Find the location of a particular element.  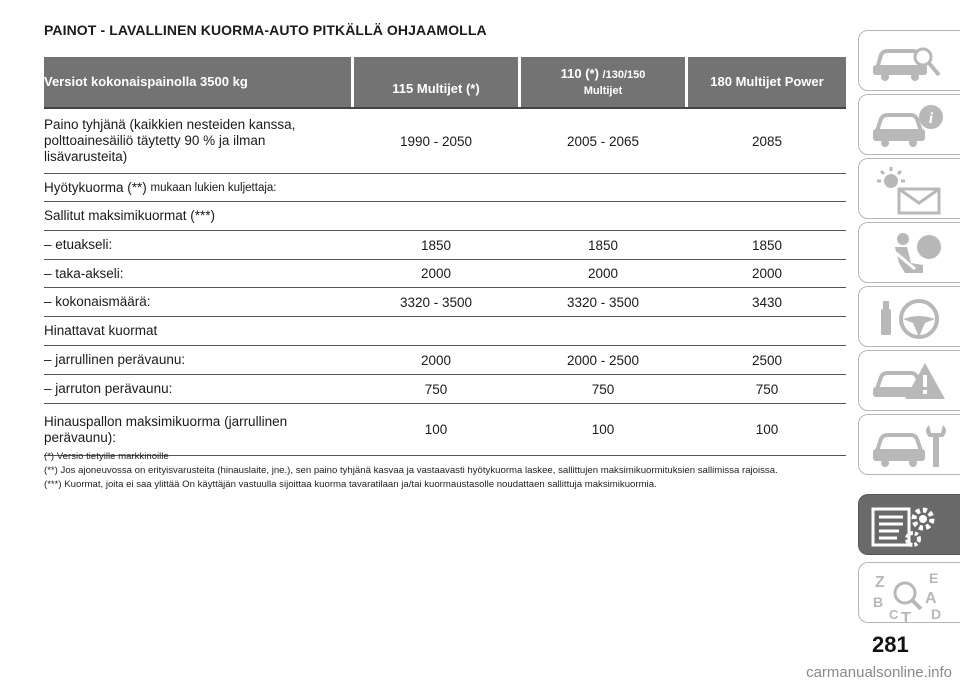

header-115-label: 115 Multijet (*) is located at coordinates (436, 88).